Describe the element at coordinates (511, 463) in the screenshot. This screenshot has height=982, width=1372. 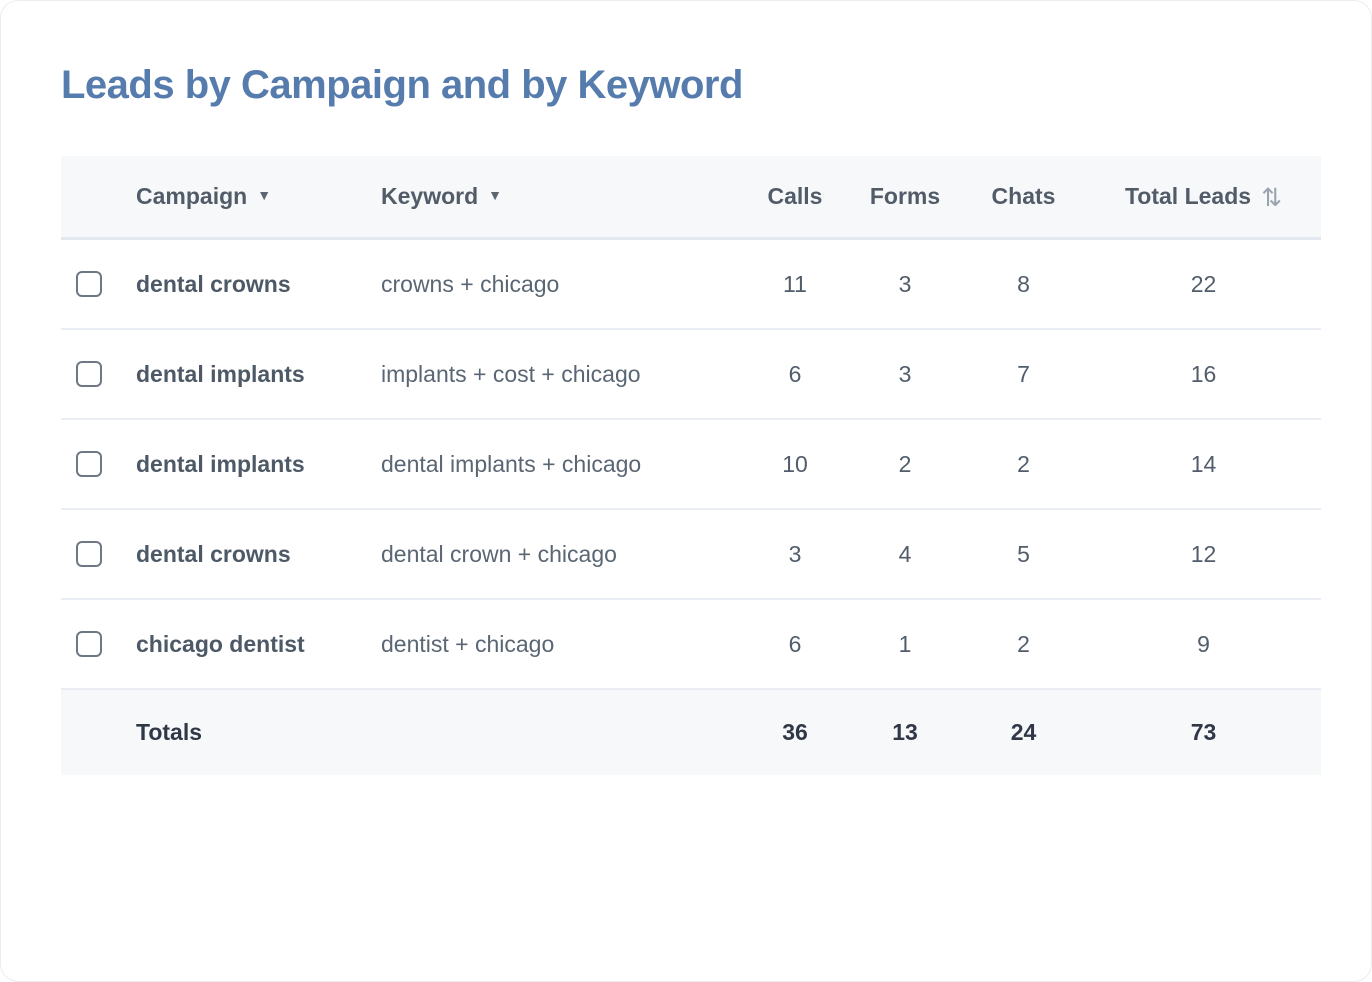
I see `keyword-cell: dental implants + chicago` at that location.